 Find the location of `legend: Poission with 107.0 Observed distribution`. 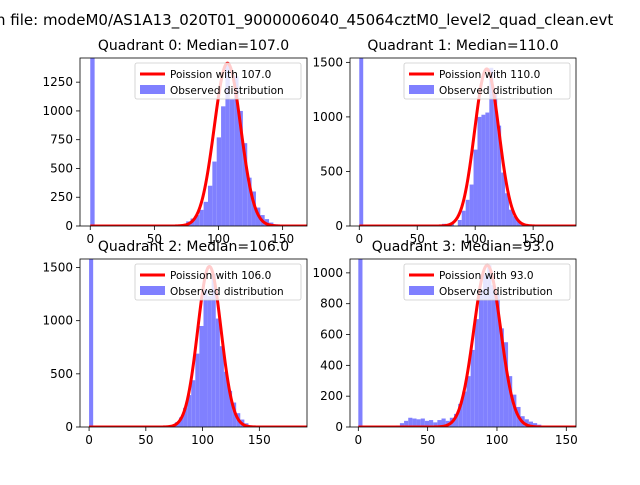

legend: Poission with 107.0 Observed distribution is located at coordinates (218, 81).